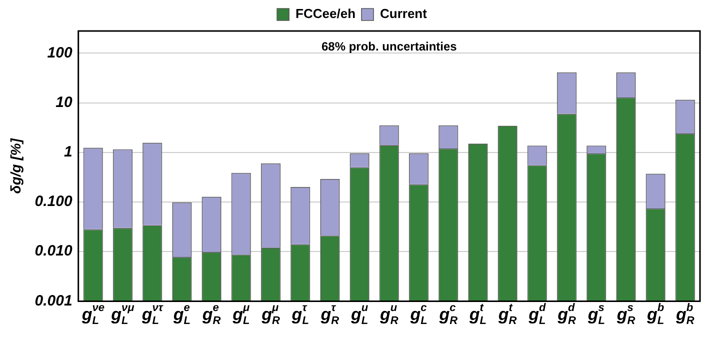  I want to click on annotation: 68% prob. uncertainties, so click(389, 46).